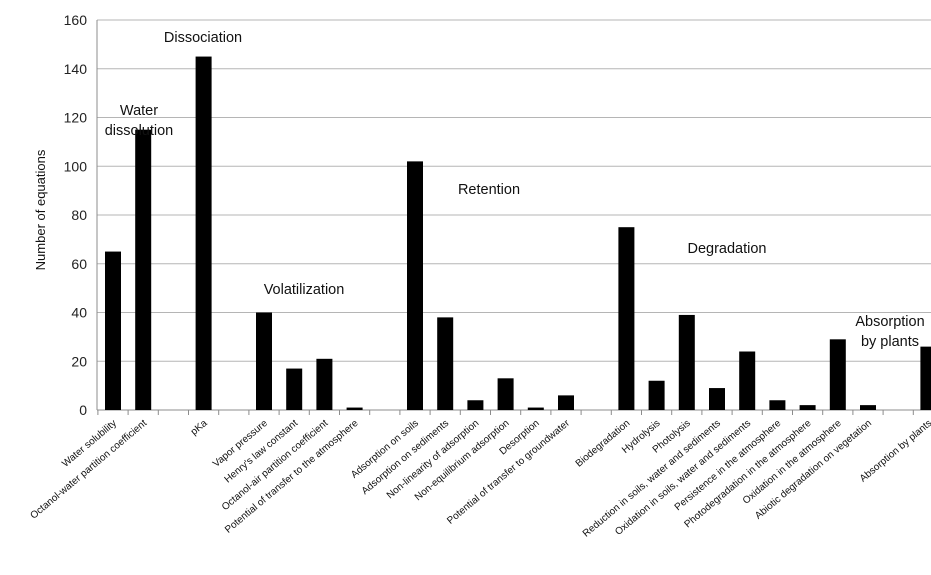 The width and height of the screenshot is (931, 575). Describe the element at coordinates (139, 131) in the screenshot. I see `group-annotation-line: dissolution` at that location.